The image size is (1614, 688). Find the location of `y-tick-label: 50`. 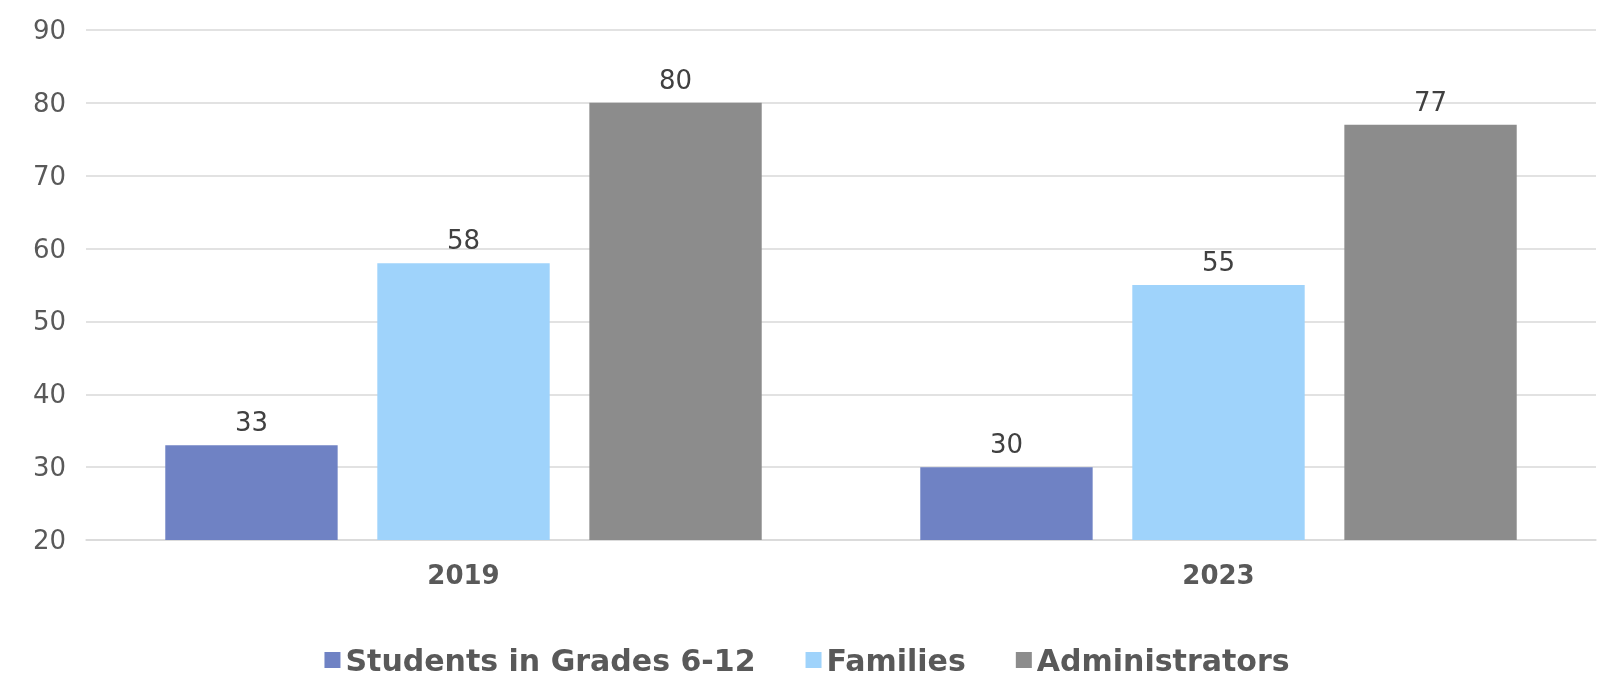

y-tick-label: 50 is located at coordinates (49, 321).